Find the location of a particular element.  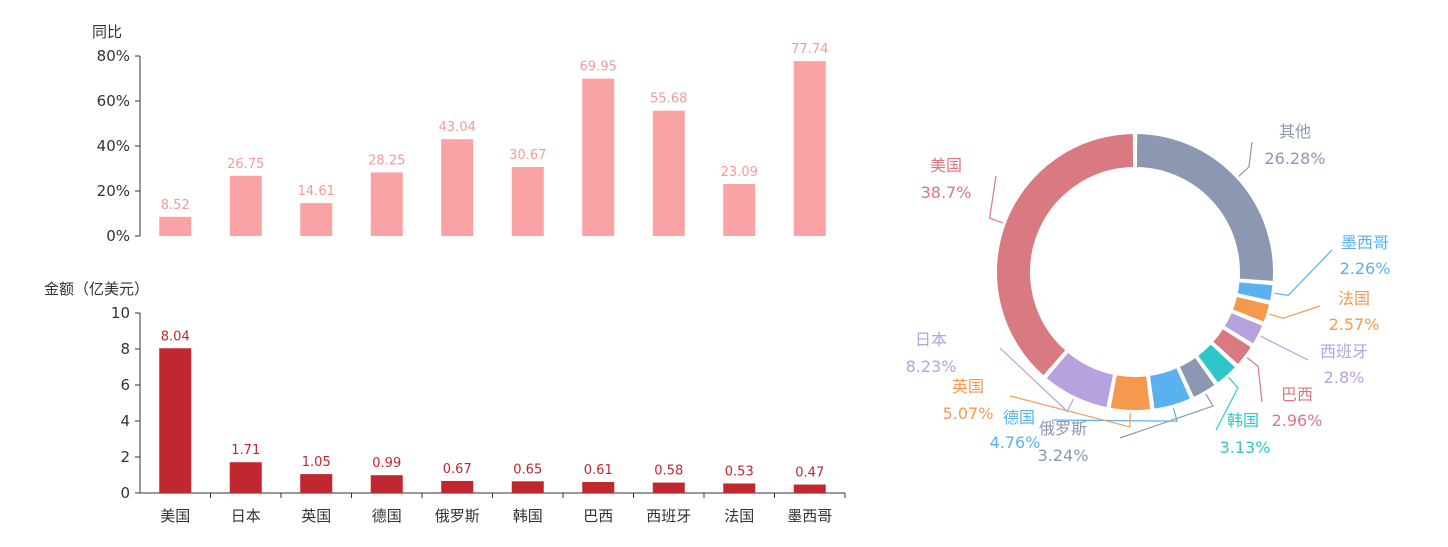

bottom-chart-y-tick-label: 6 is located at coordinates (125, 385).